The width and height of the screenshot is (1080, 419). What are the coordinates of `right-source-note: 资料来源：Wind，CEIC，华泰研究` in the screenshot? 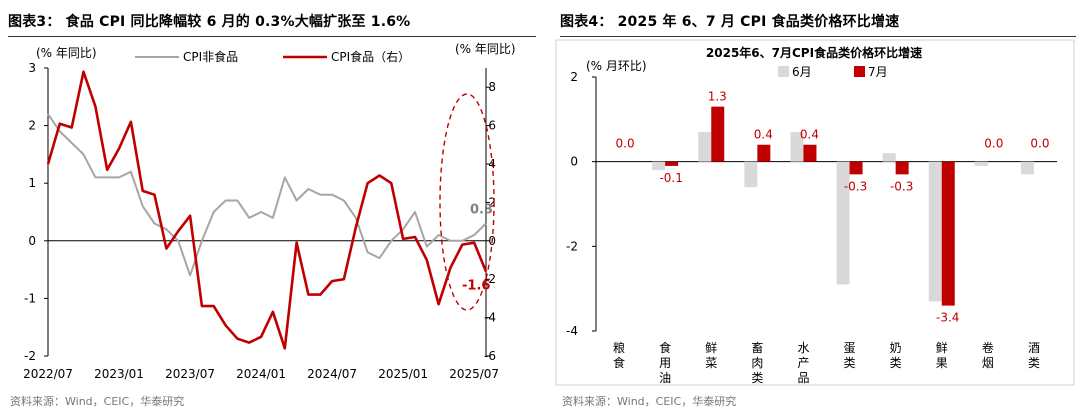 It's located at (649, 401).